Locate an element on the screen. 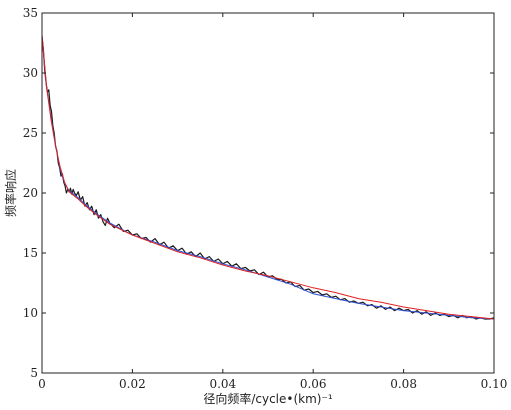 This screenshot has height=410, width=511. y-tick-label: 15 is located at coordinates (30, 253).